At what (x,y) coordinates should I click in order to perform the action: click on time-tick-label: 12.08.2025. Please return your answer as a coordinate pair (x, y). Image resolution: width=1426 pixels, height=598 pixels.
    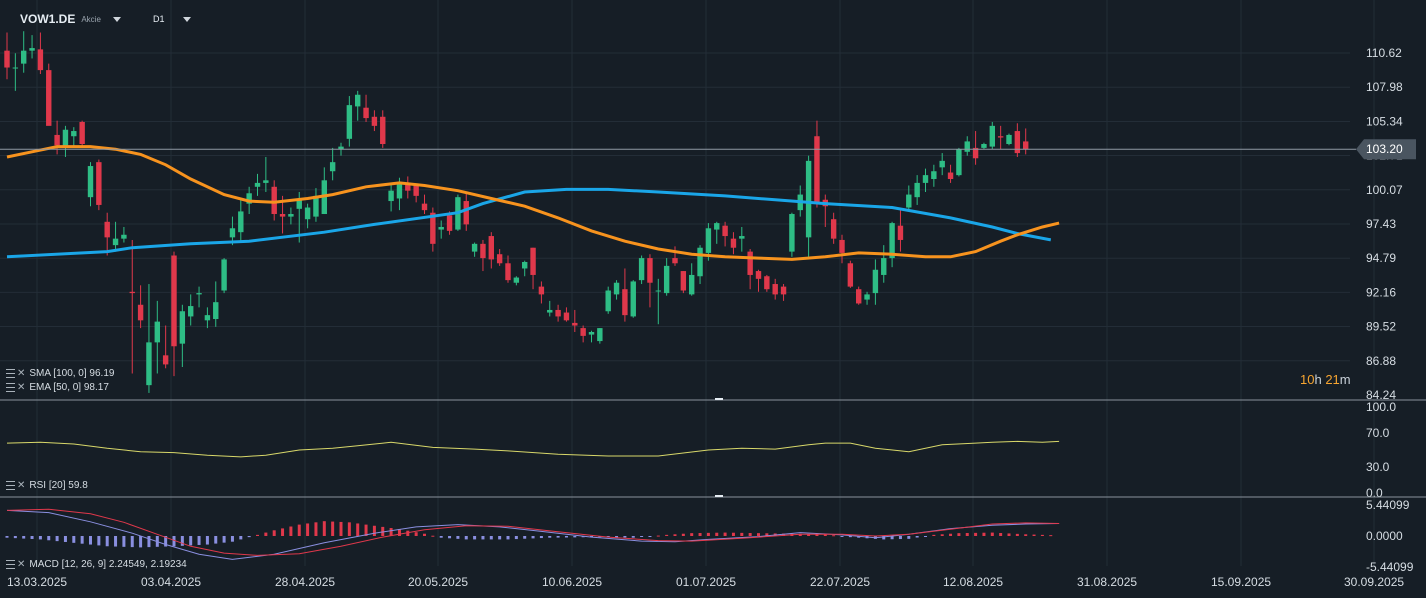
    Looking at the image, I should click on (973, 582).